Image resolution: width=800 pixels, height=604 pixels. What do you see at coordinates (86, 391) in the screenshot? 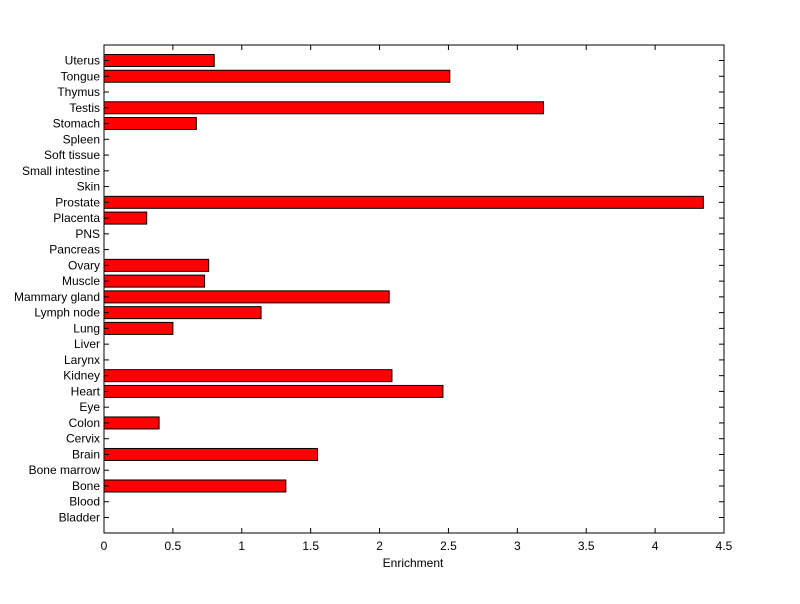
I see `y-tick-label-heart: Heart` at bounding box center [86, 391].